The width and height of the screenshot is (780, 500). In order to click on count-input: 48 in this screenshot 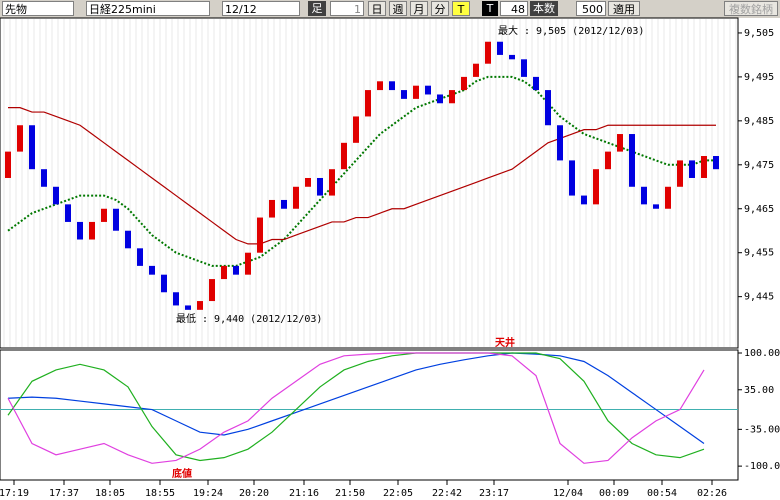, I will do `click(514, 8)`.